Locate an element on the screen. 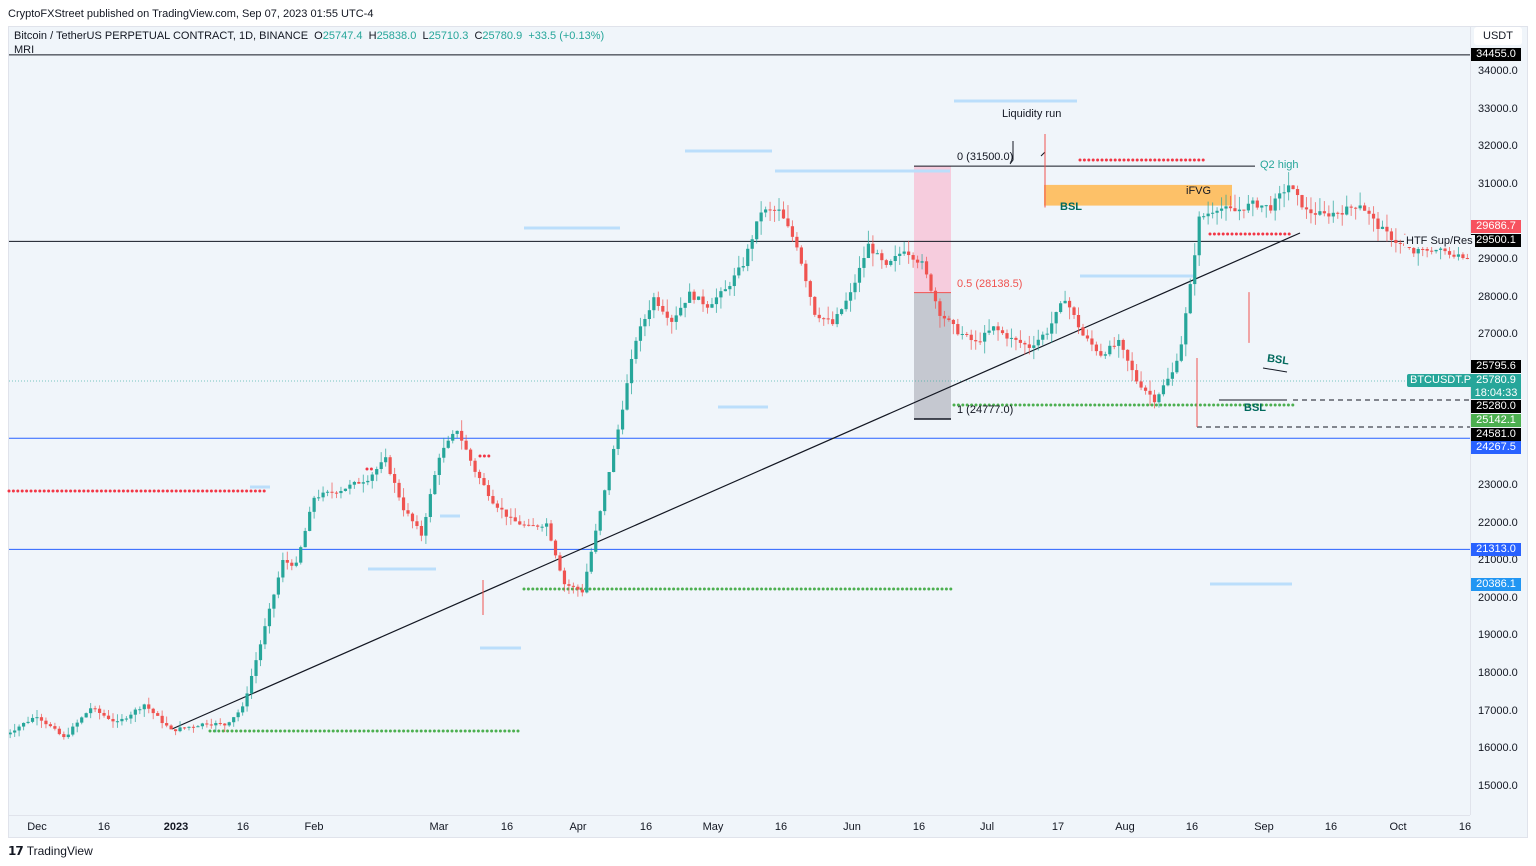 Image resolution: width=1536 pixels, height=866 pixels. time-tick: Feb is located at coordinates (314, 827).